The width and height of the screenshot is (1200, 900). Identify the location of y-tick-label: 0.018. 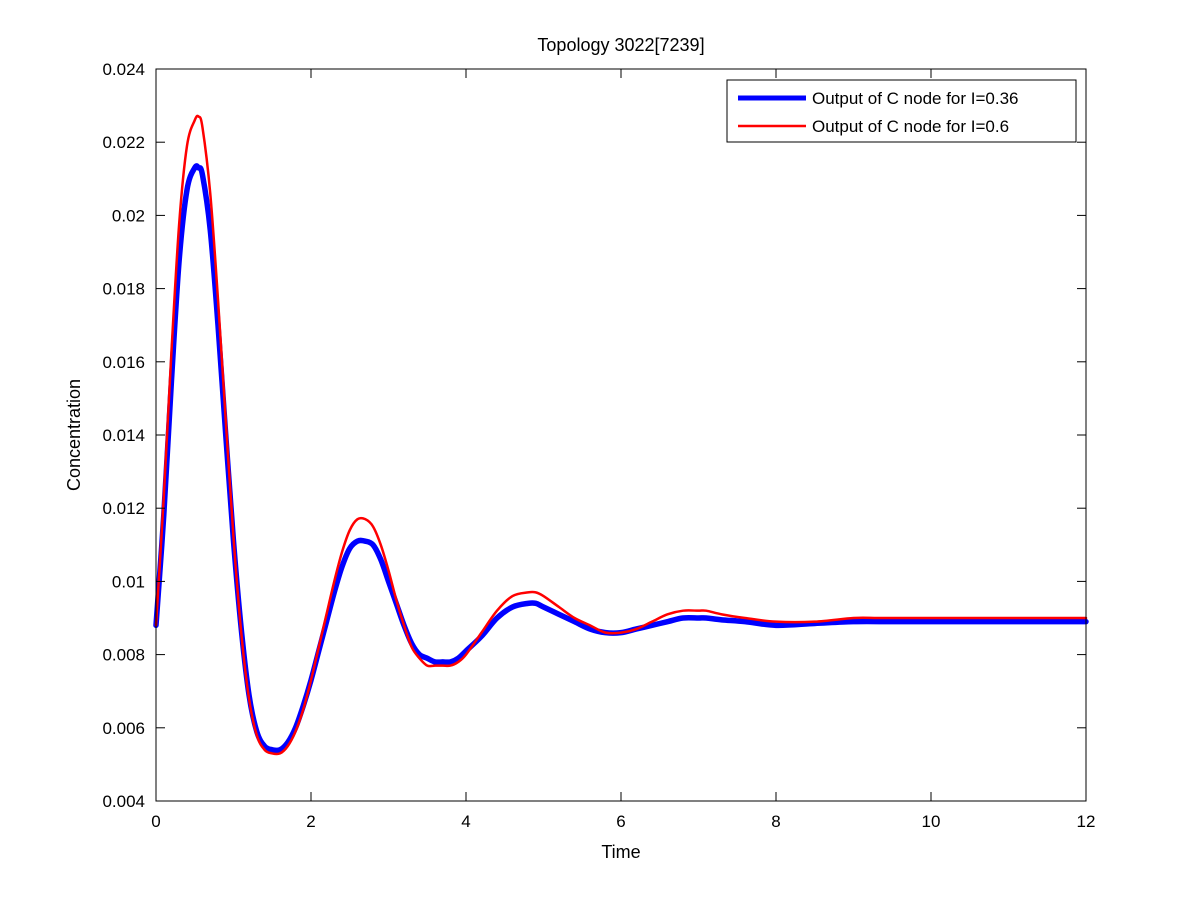
(123, 289).